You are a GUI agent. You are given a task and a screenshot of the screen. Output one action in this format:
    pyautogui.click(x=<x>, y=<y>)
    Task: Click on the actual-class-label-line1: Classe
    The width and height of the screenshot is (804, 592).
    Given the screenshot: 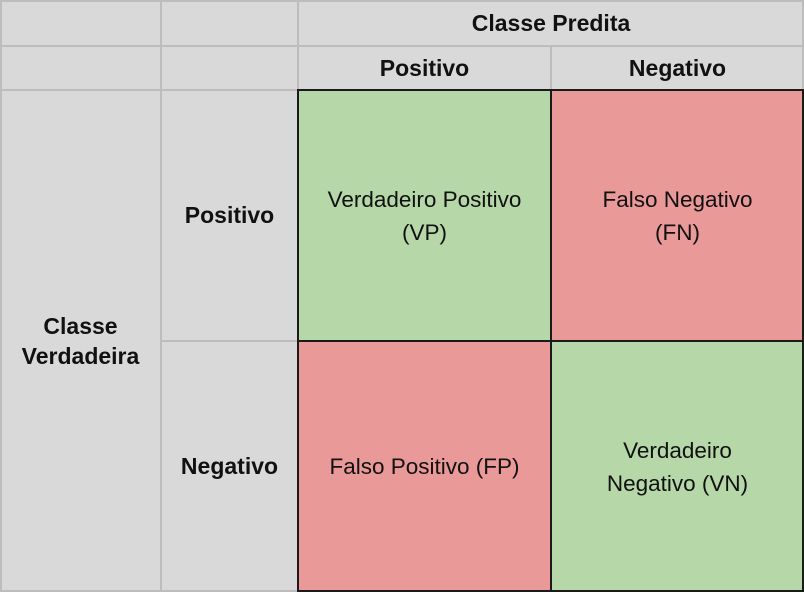 What is the action you would take?
    pyautogui.click(x=80, y=326)
    